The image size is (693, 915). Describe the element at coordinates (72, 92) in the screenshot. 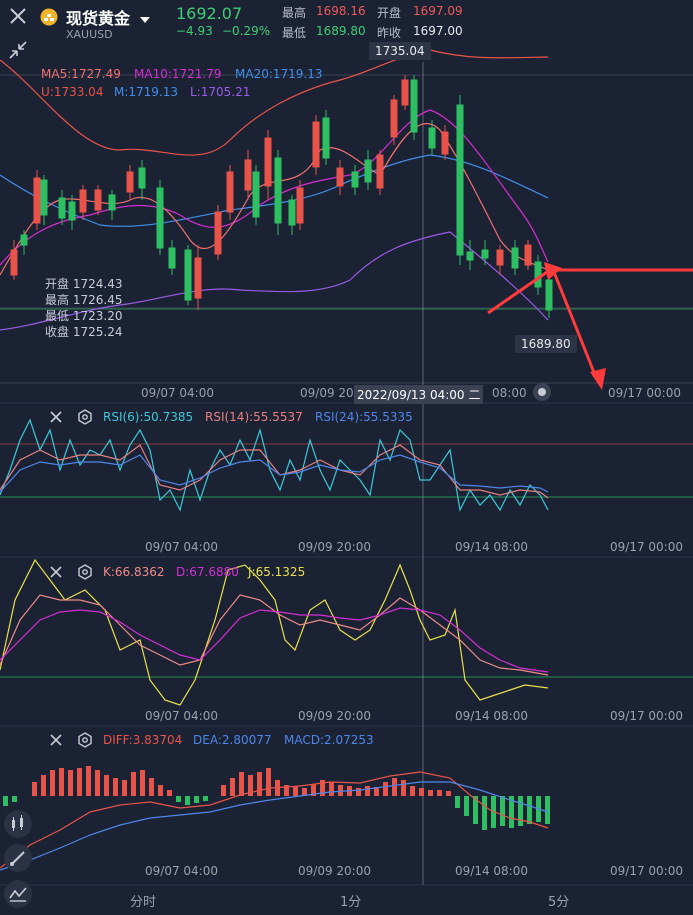

I see `boll-u-label: U:1733.04` at that location.